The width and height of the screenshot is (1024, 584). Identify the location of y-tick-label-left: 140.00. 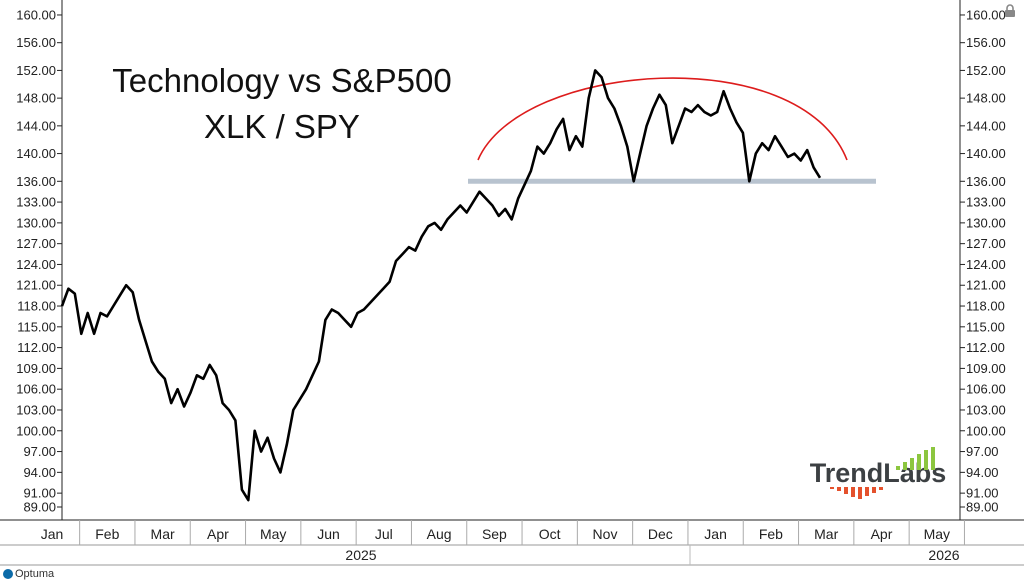
(36, 153).